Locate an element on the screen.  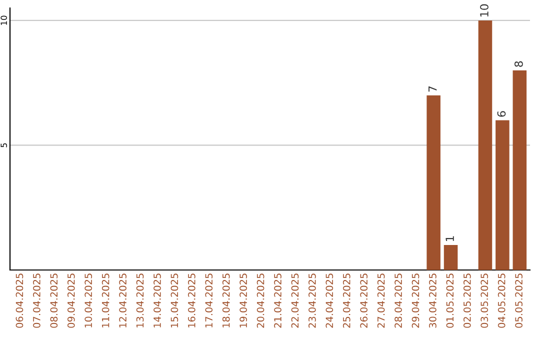
x-tick-label: 14.04.2025 is located at coordinates (157, 301).